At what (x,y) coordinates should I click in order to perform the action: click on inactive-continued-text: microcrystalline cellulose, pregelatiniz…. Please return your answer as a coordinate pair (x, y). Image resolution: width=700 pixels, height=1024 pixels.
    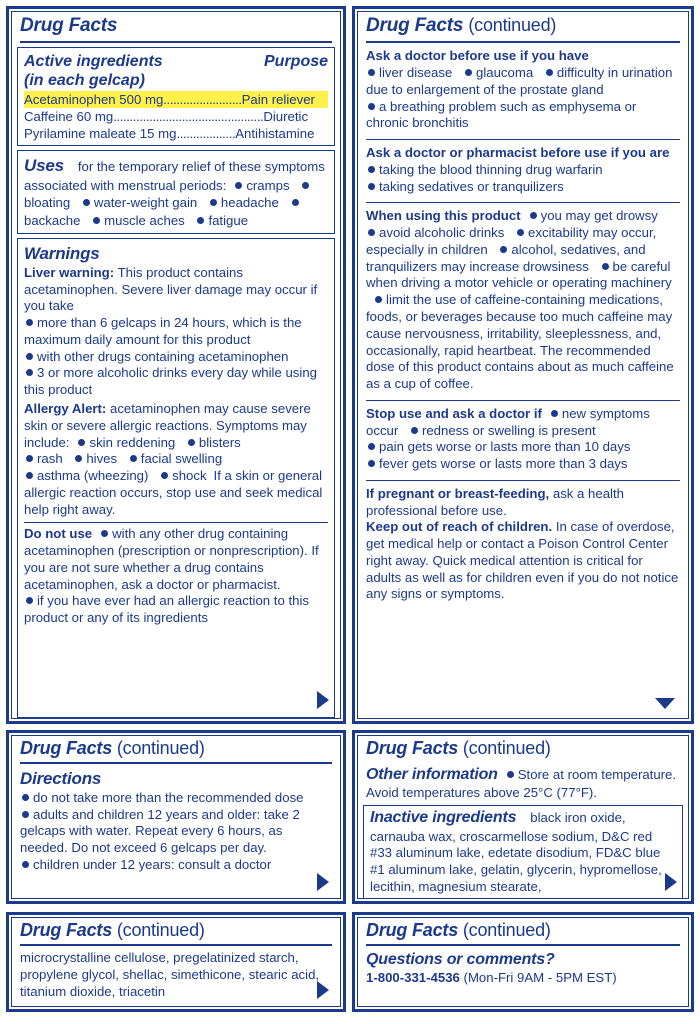
    Looking at the image, I should click on (170, 974).